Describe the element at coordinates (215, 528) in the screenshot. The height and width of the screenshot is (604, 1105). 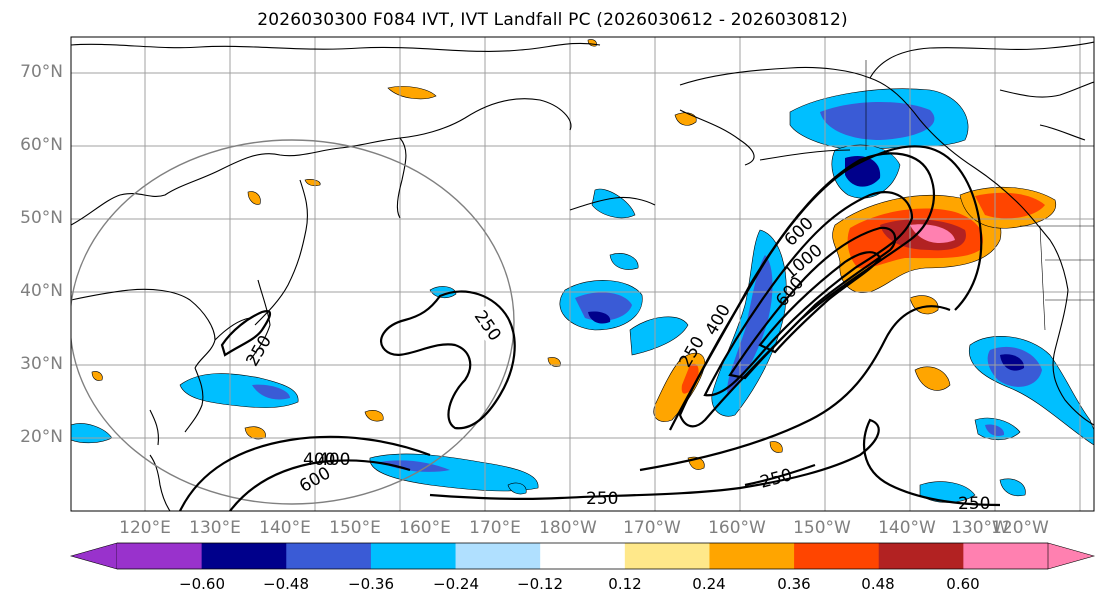
I see `lon-label: 130°E` at that location.